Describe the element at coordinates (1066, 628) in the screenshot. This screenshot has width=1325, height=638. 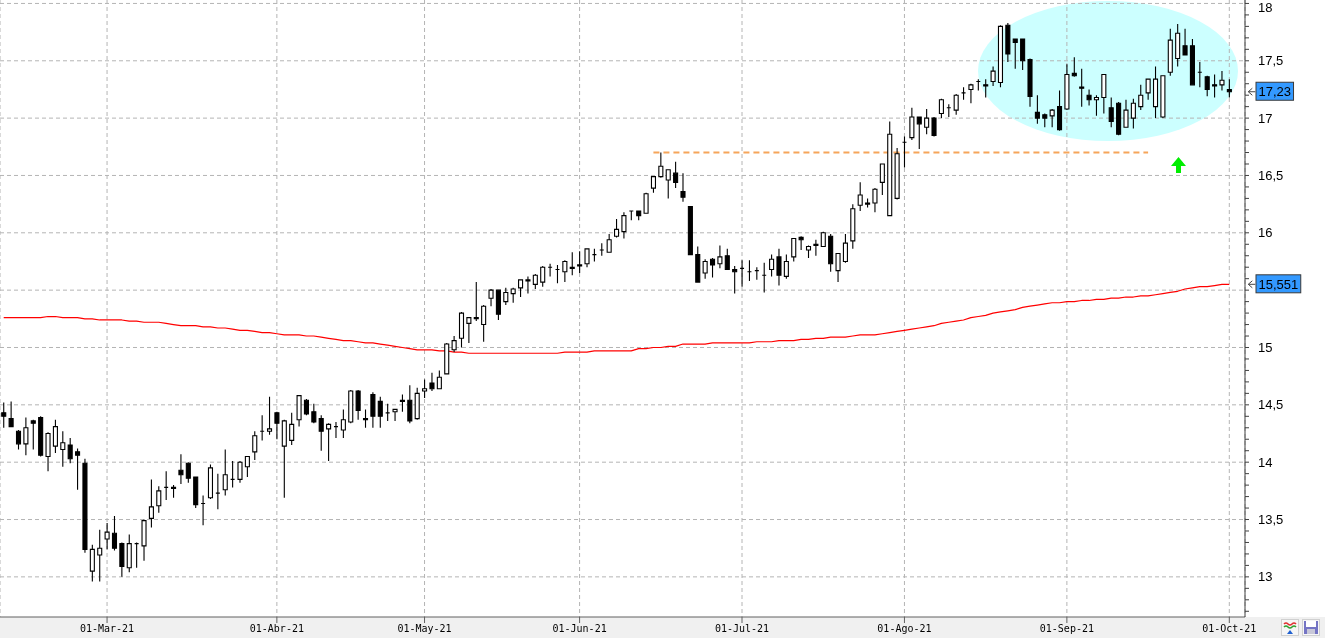
I see `x-tick-label: 01-Sep-21` at that location.